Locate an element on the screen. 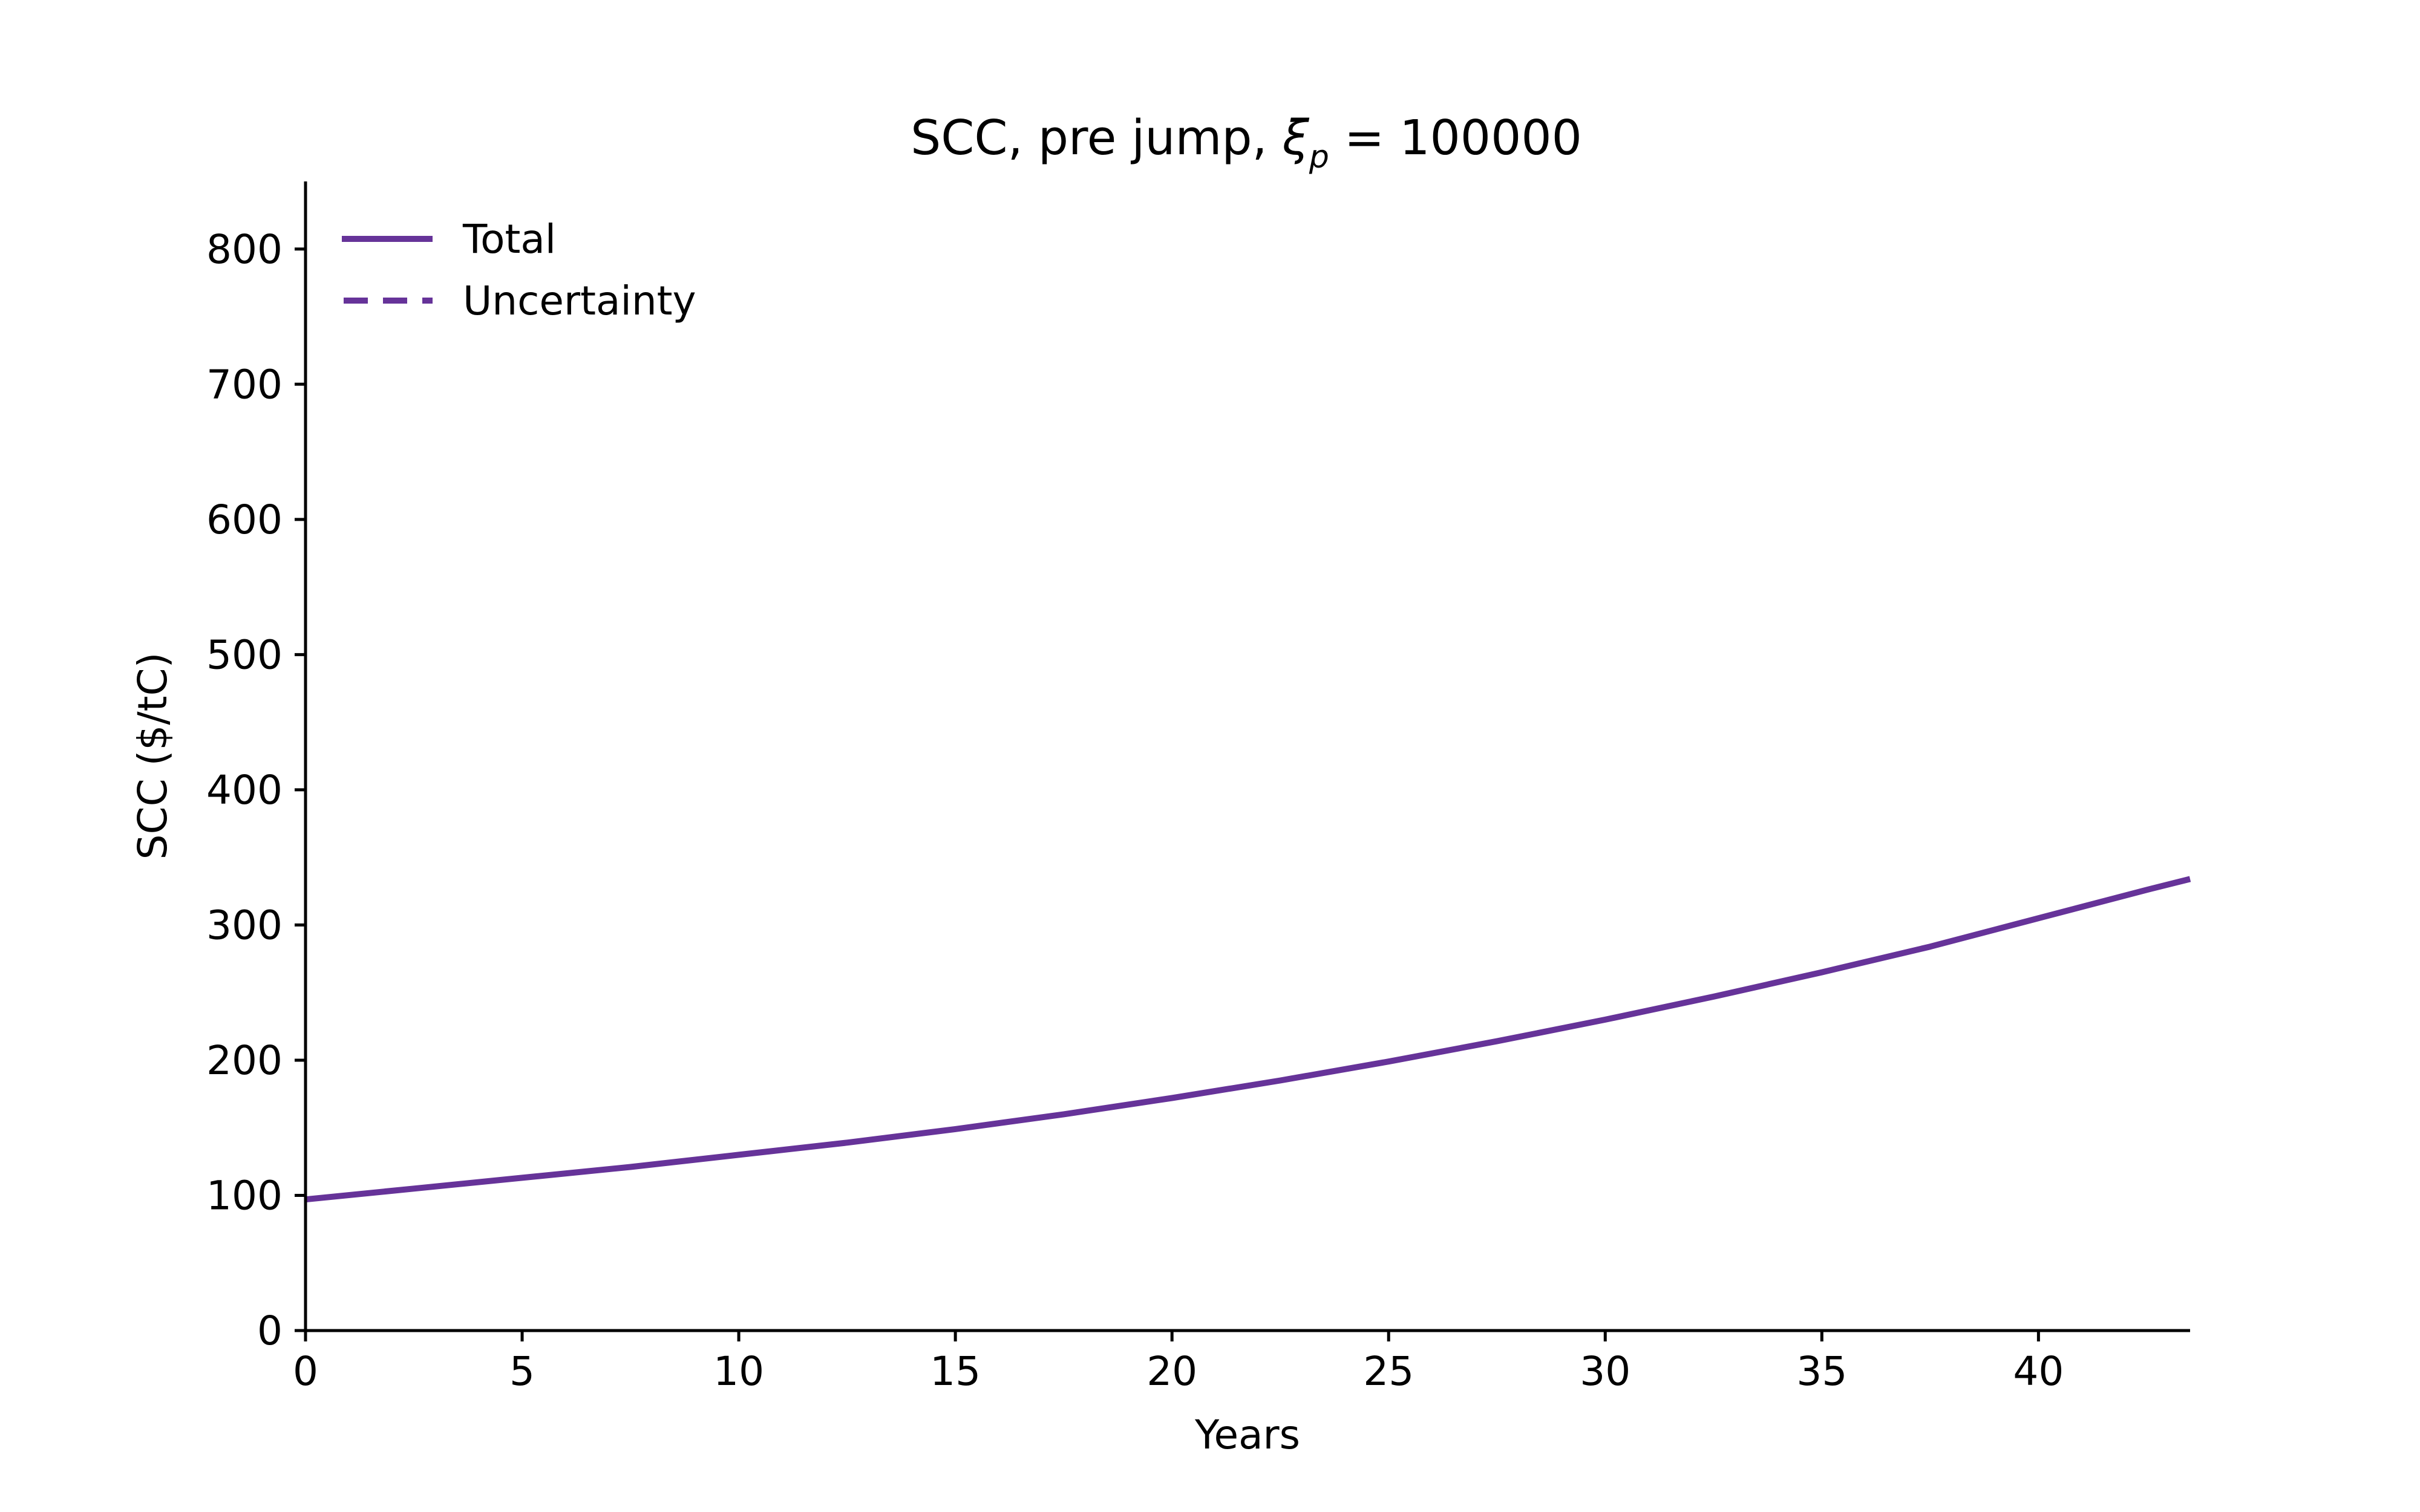  y-axis-ticks: 0 100 200 300 400 500 600 700 800 is located at coordinates (256, 790).